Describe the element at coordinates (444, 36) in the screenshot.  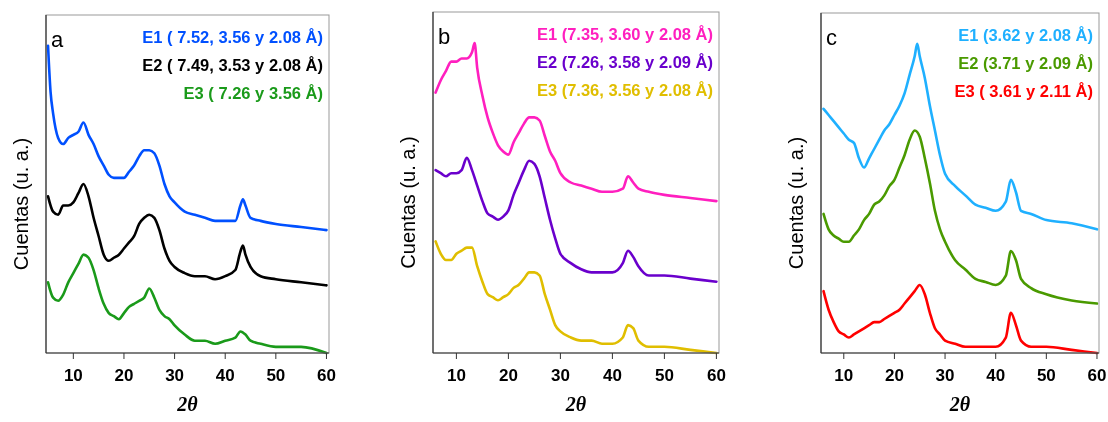
I see `annotation: b` at that location.